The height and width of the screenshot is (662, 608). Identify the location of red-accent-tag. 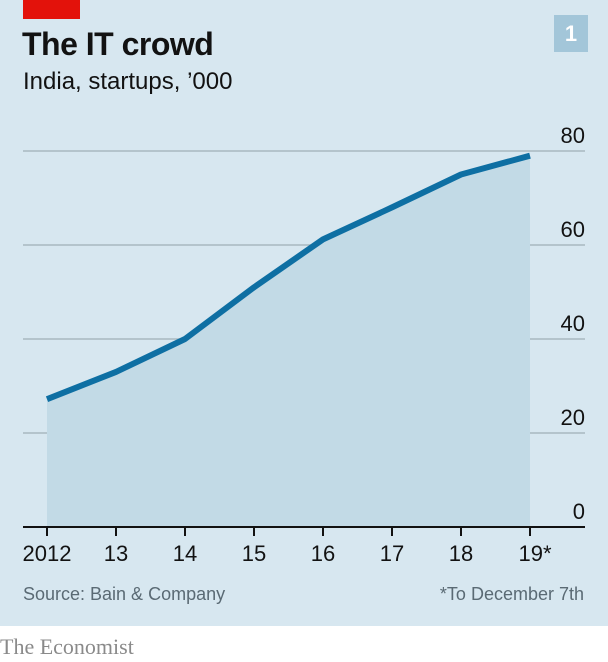
(51, 9).